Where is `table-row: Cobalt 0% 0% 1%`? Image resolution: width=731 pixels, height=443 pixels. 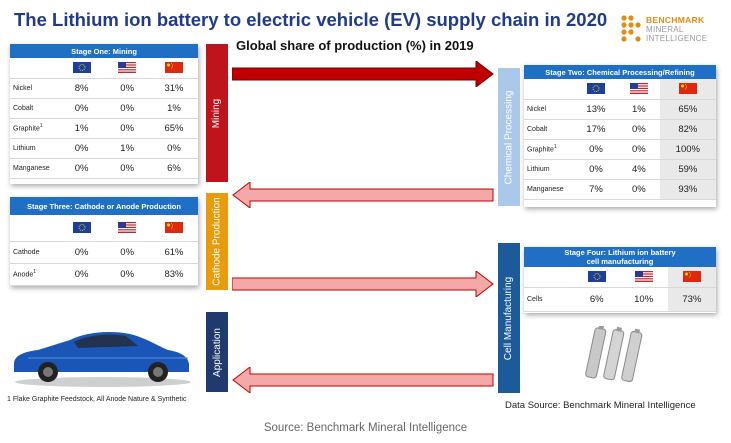
table-row: Cobalt 0% 0% 1% is located at coordinates (104, 108).